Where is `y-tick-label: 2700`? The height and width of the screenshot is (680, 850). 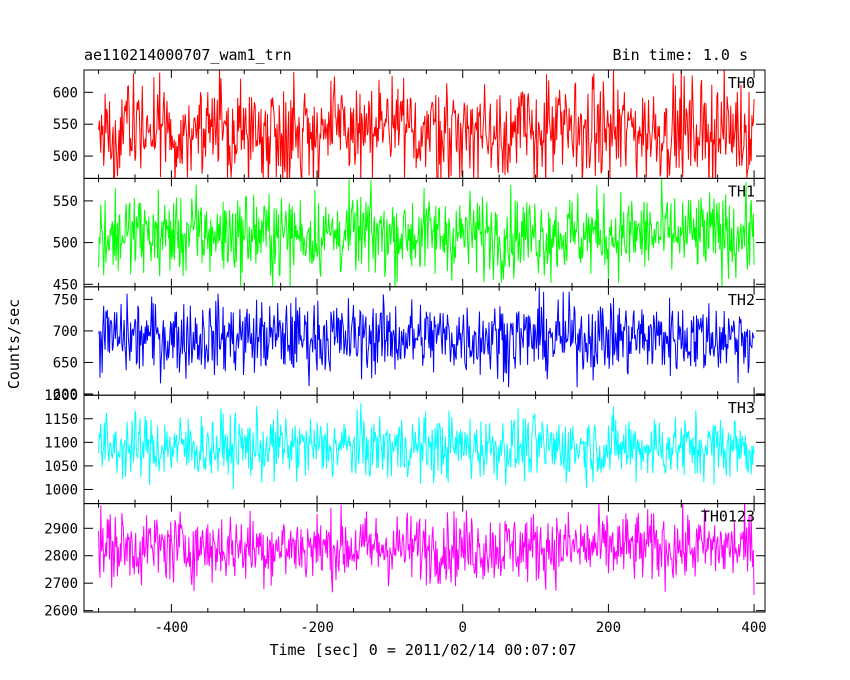 y-tick-label: 2700 is located at coordinates (61, 584).